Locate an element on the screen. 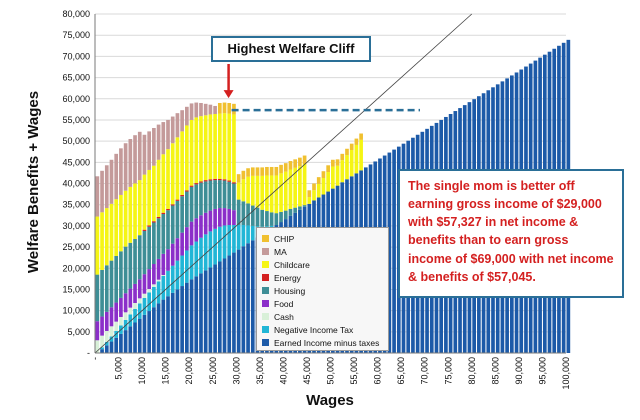 Image resolution: width=640 pixels, height=420 pixels. legend-item: Earned Income minus taxes is located at coordinates (322, 342).